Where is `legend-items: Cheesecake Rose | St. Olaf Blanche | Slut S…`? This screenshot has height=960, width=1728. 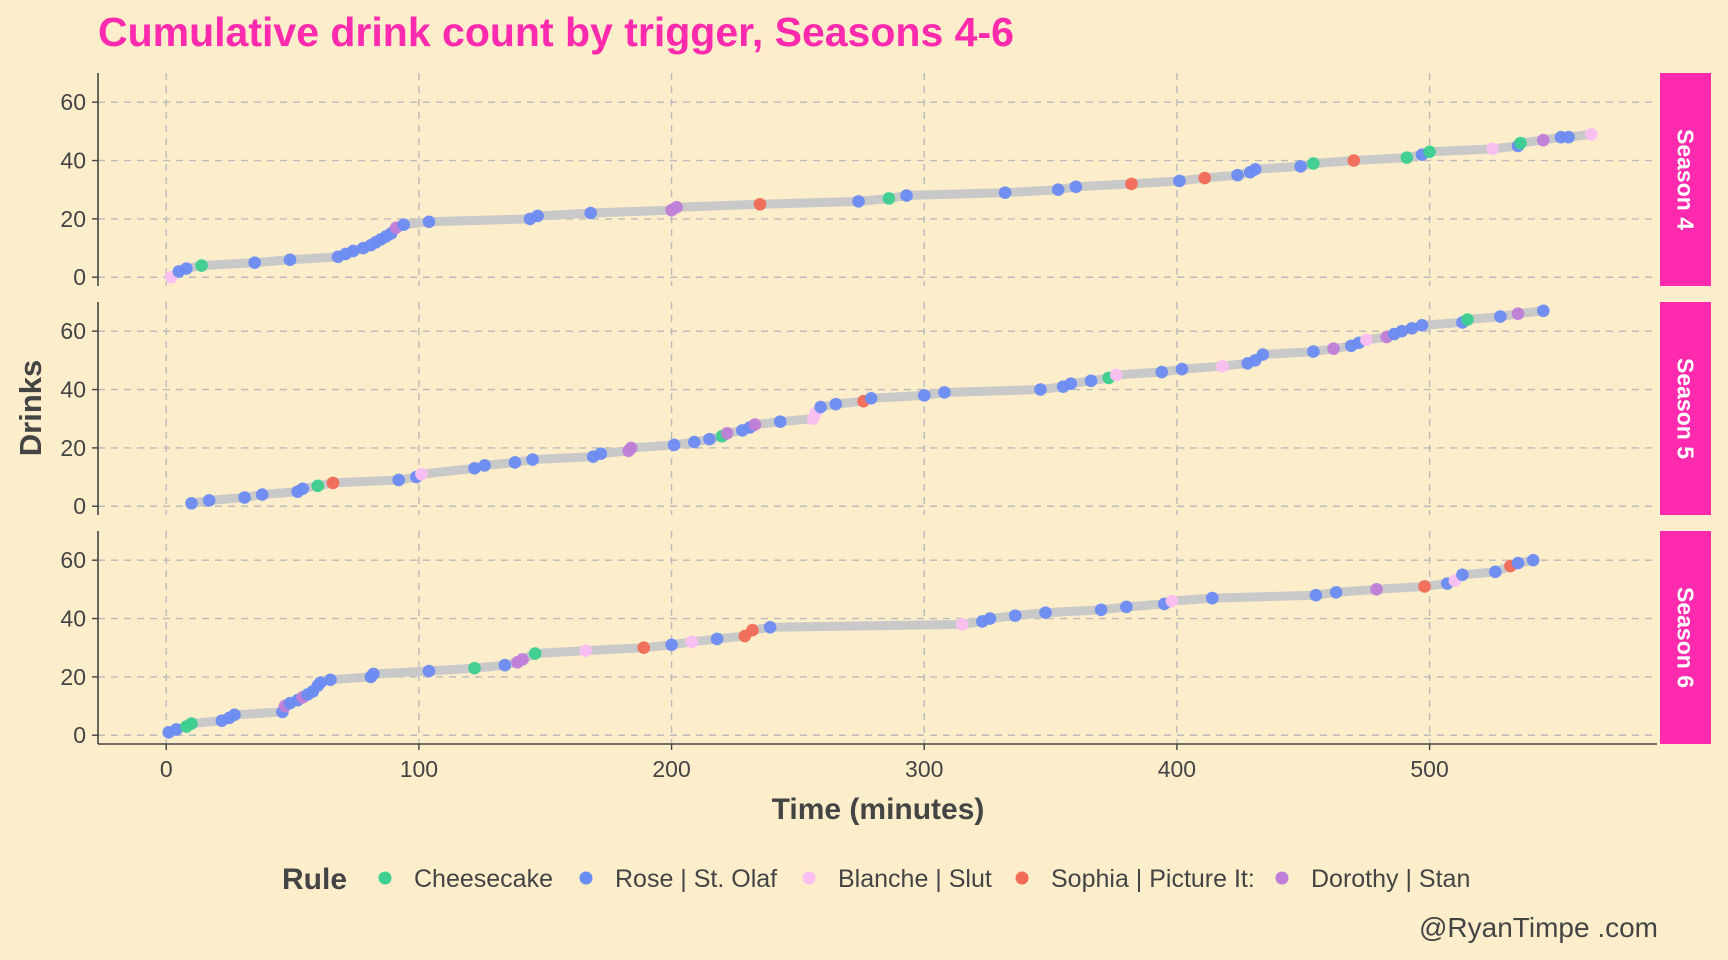
legend-items: Cheesecake Rose | St. Olaf Blanche | Slut S… is located at coordinates (924, 879).